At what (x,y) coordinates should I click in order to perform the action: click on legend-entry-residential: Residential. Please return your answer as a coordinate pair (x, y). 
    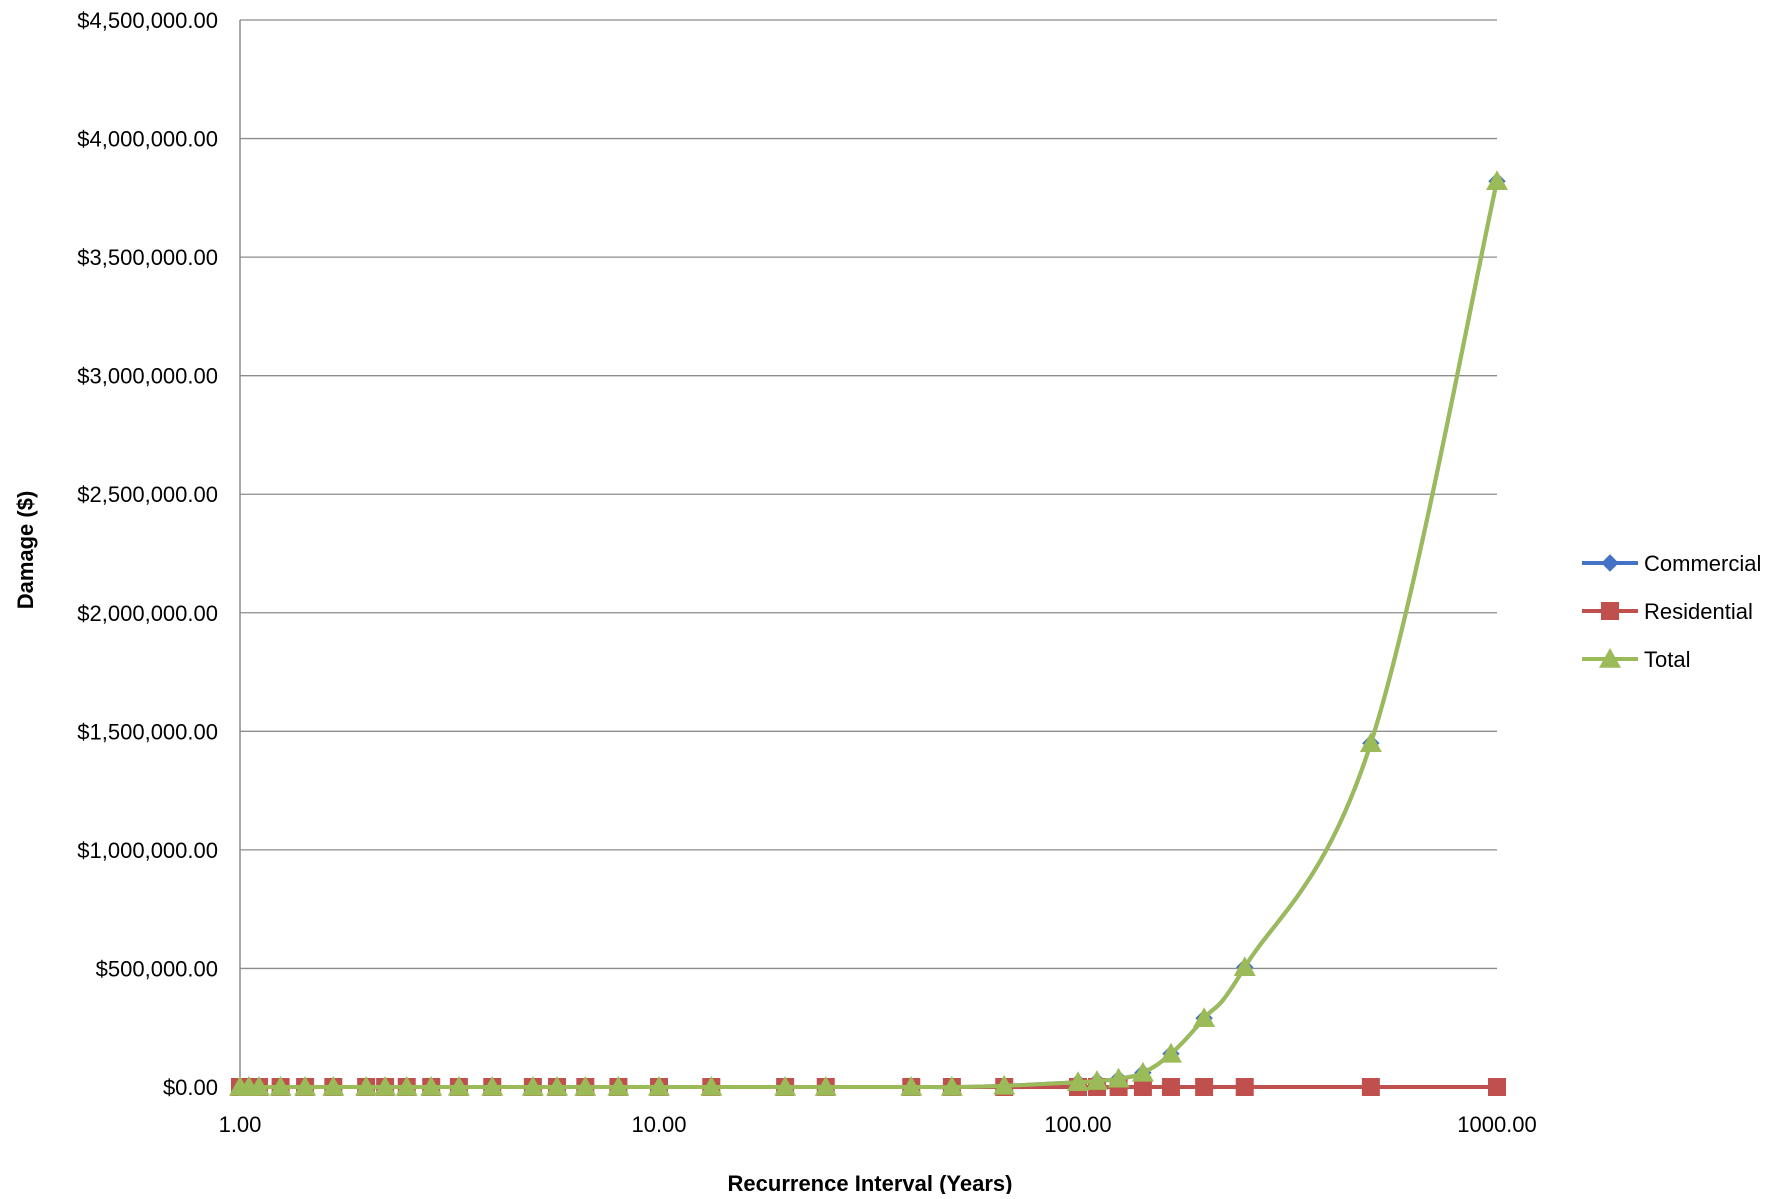
    Looking at the image, I should click on (1667, 611).